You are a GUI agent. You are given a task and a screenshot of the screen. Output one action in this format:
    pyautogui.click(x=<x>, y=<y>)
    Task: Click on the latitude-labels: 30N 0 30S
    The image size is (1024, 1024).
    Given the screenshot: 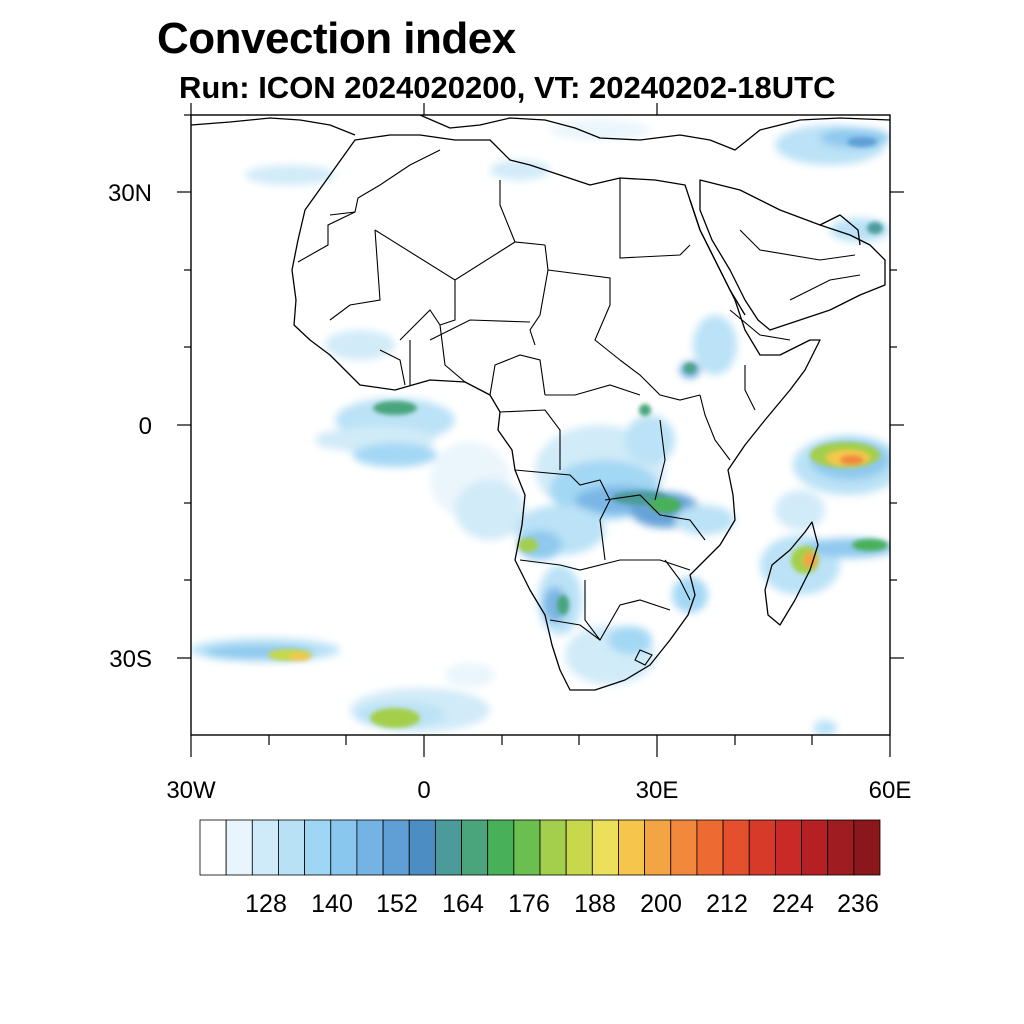 What is the action you would take?
    pyautogui.click(x=130, y=426)
    